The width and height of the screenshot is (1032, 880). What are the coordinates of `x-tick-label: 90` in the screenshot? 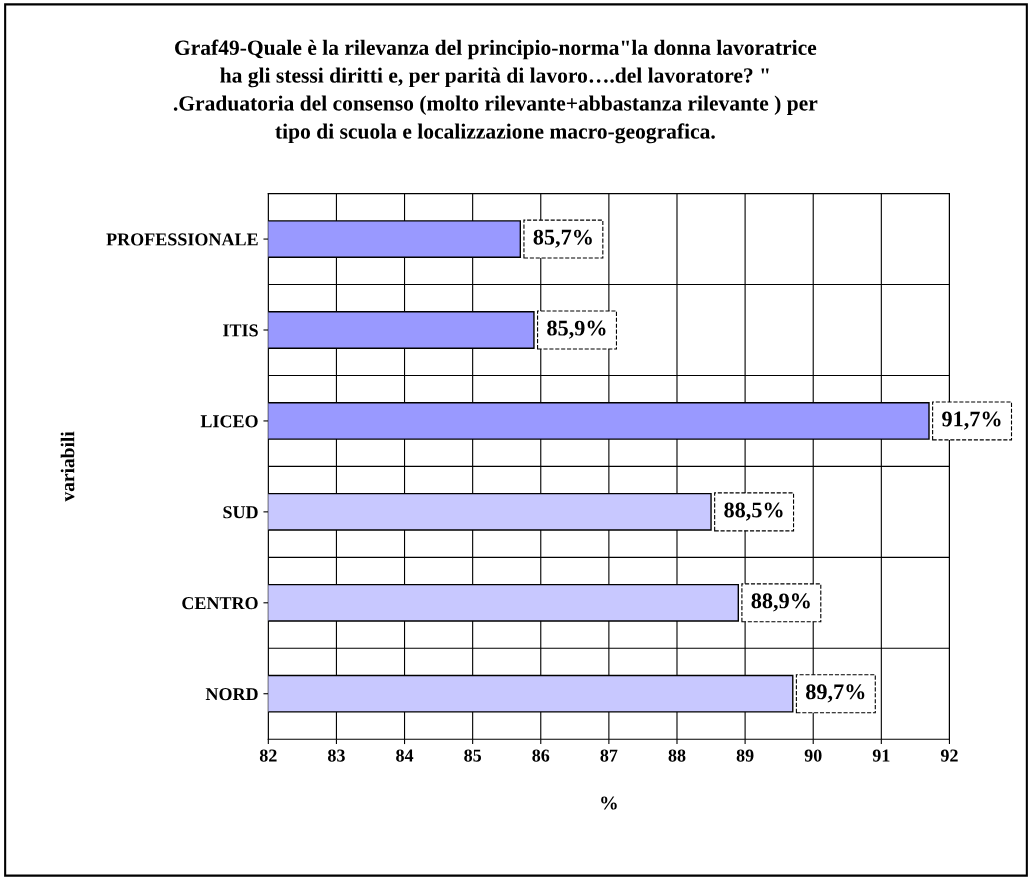 It's located at (813, 755).